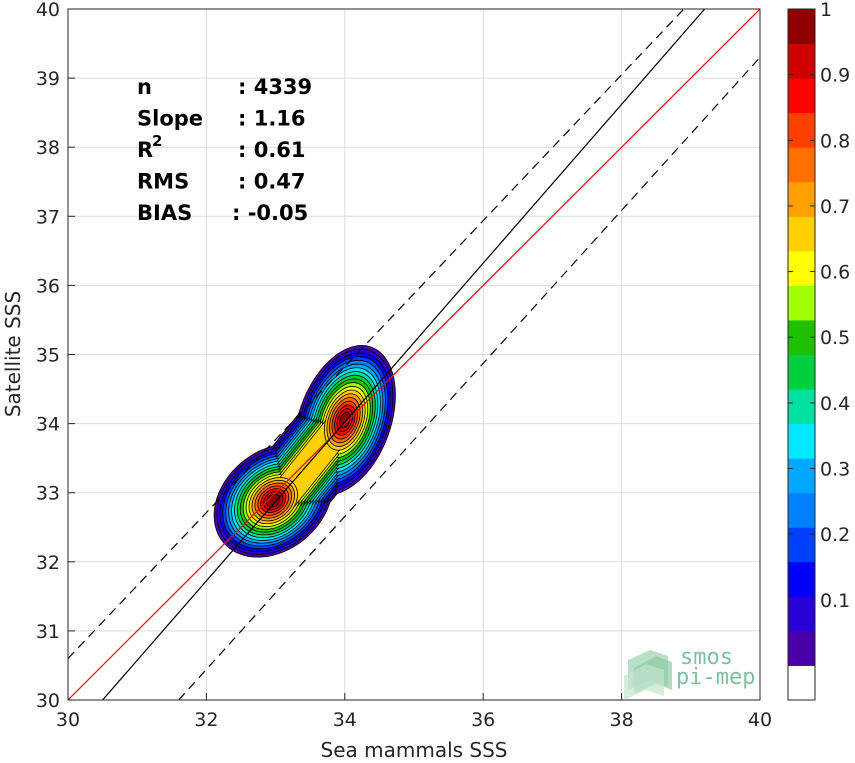  I want to click on stat-key: n, so click(144, 87).